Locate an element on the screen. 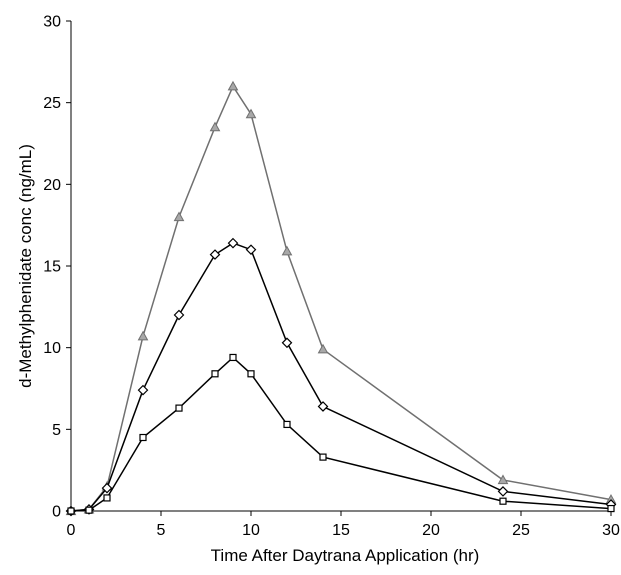 The height and width of the screenshot is (575, 621). y-tick-label: 30 is located at coordinates (52, 22).